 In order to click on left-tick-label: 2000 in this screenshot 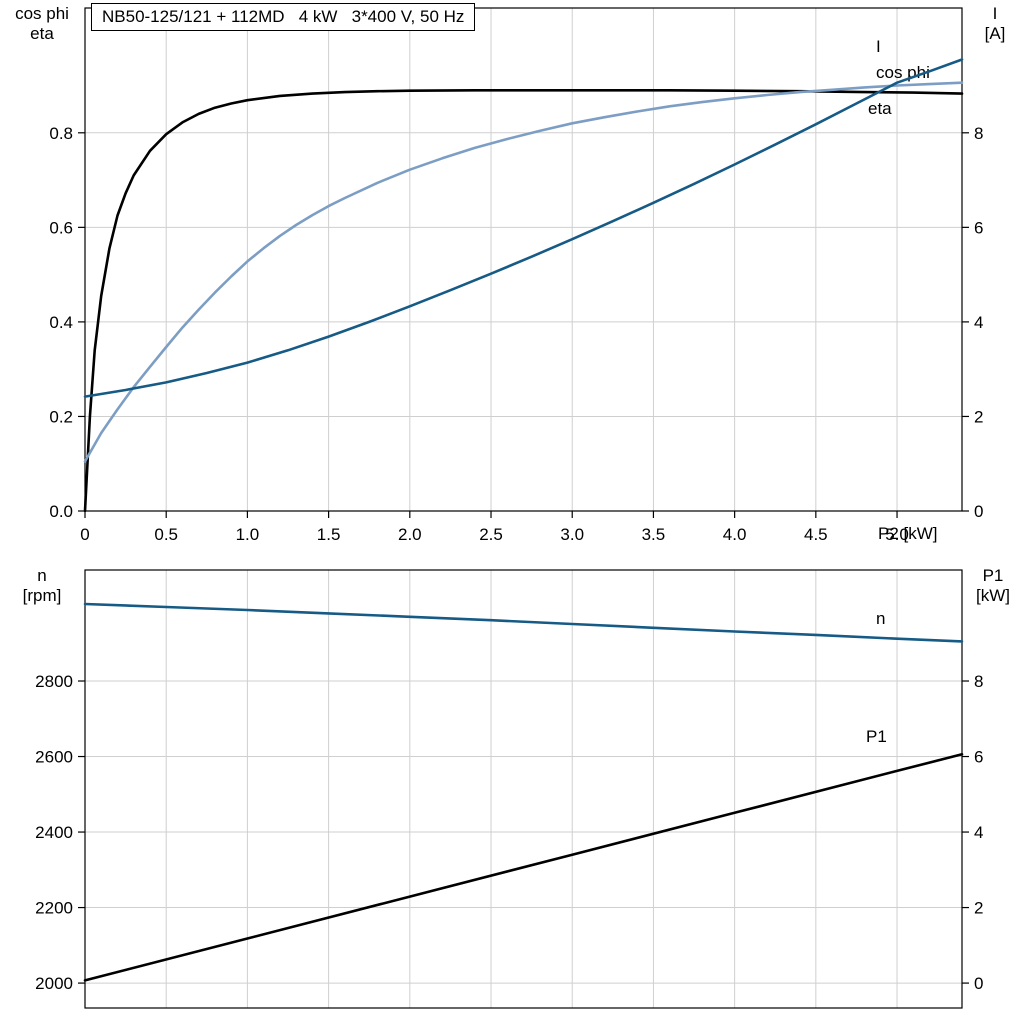, I will do `click(54, 983)`.